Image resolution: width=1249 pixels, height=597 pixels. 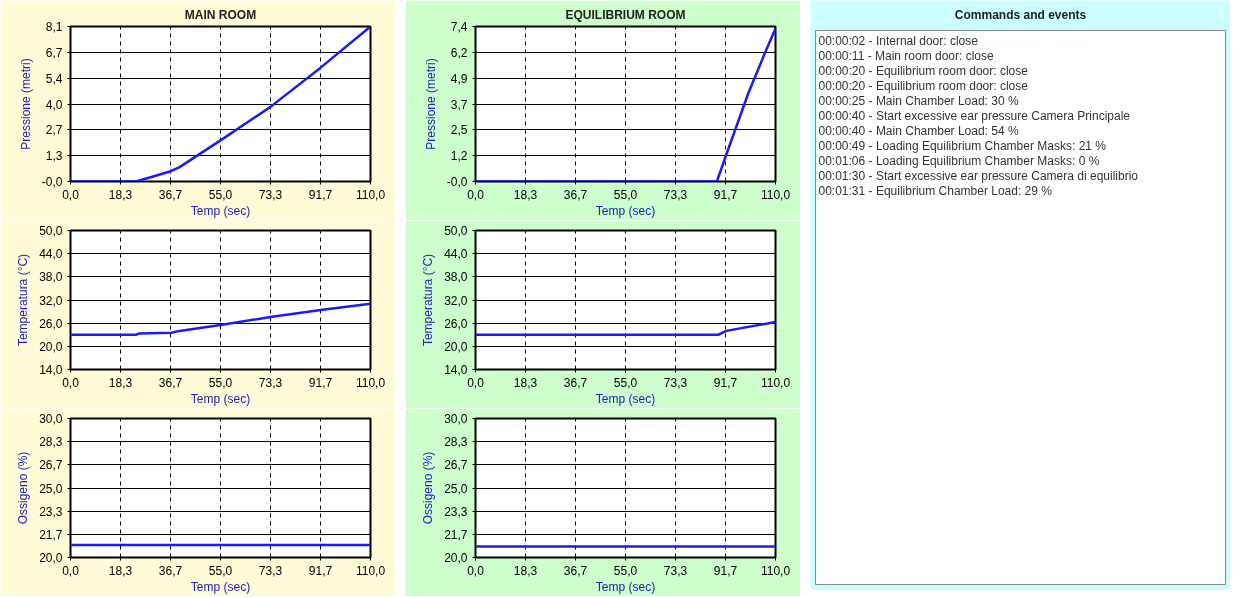 What do you see at coordinates (962, 145) in the screenshot?
I see `text: 00:00:49 - Loading Equilibrium Chamber Masks: 21 %` at bounding box center [962, 145].